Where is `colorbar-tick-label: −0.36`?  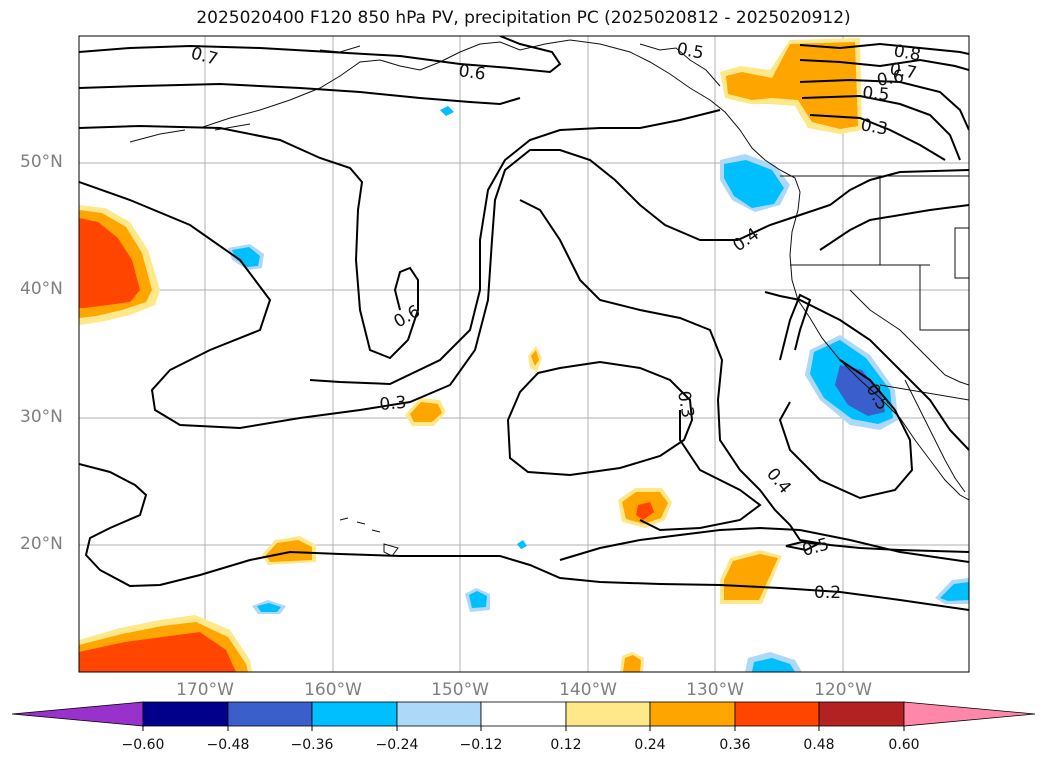 colorbar-tick-label: −0.36 is located at coordinates (312, 745).